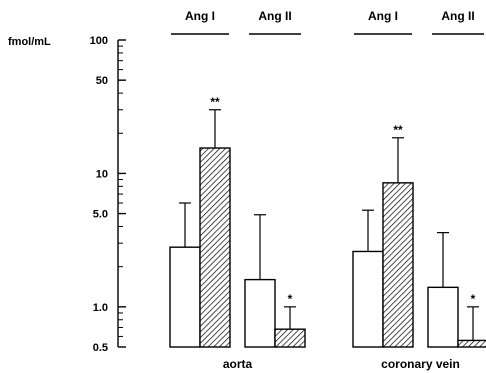 This screenshot has height=373, width=486. What do you see at coordinates (29, 42) in the screenshot?
I see `y-axis-label: fmol/mL` at bounding box center [29, 42].